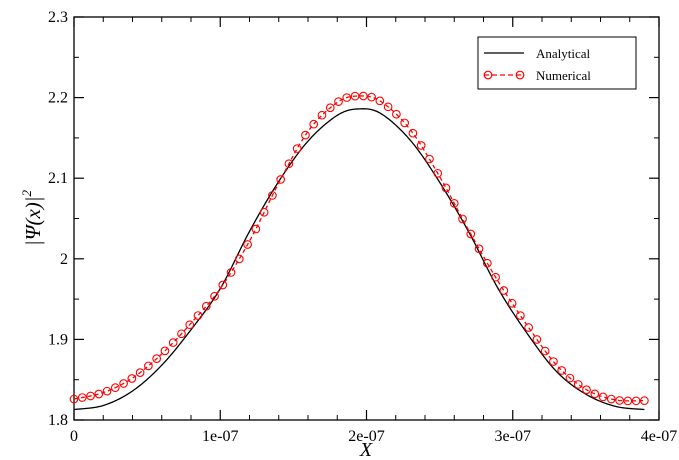 This screenshot has height=460, width=679. Describe the element at coordinates (366, 436) in the screenshot. I see `x-tick-label: 2e-07` at that location.